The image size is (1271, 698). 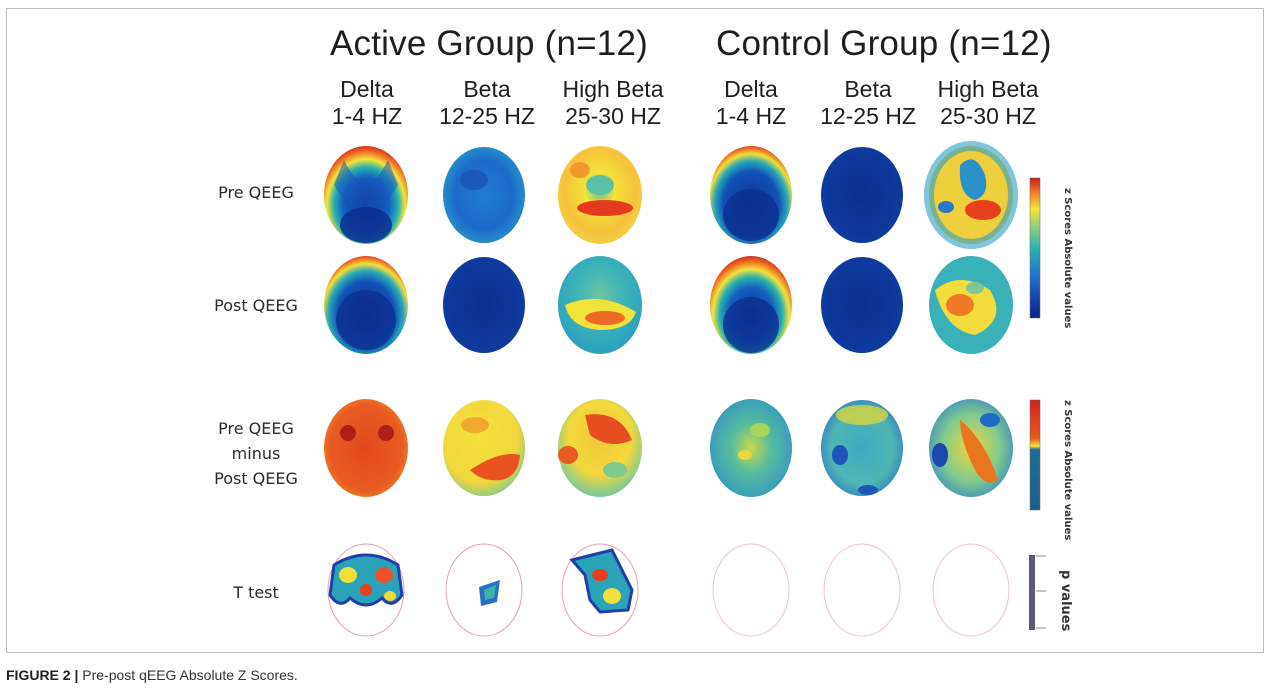 I want to click on topomap-post-control-beta, so click(x=862, y=305).